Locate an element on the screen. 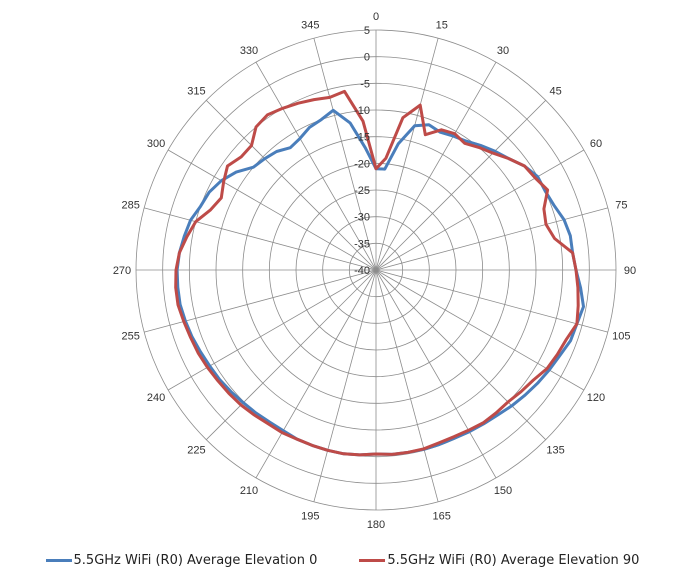  radial-tick-label: -35 is located at coordinates (362, 244).